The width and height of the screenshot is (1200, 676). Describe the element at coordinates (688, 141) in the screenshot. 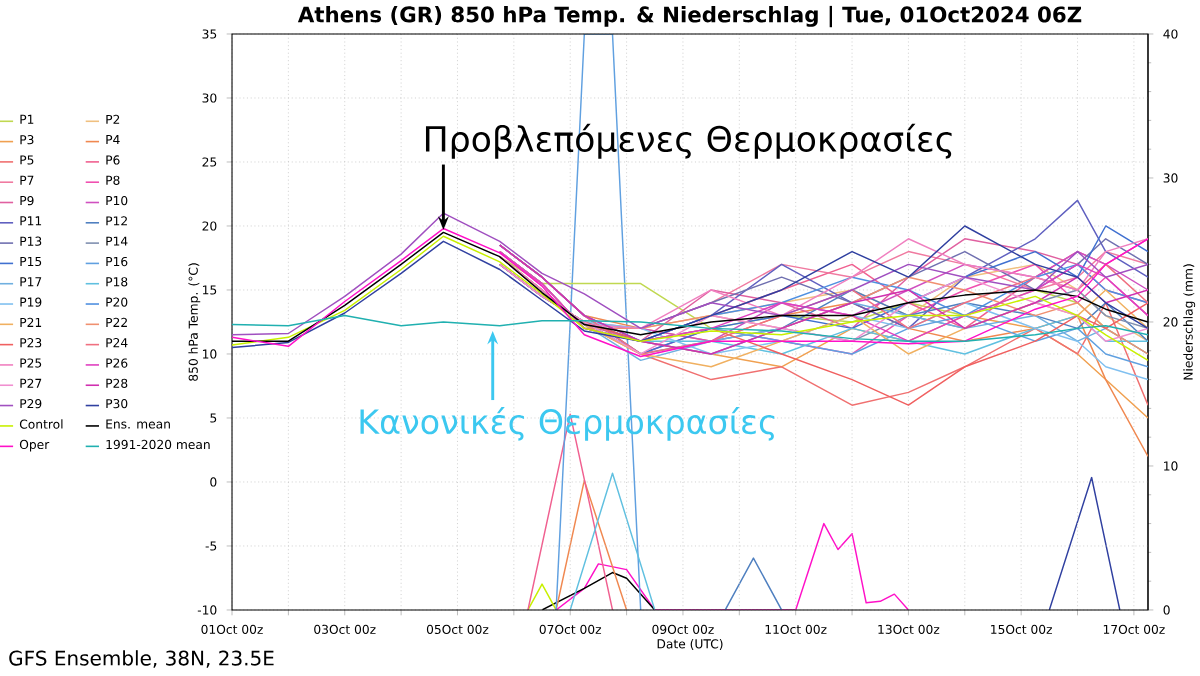

I see `annotation: Προβλεπόμενες Θερμοκρασίες` at that location.